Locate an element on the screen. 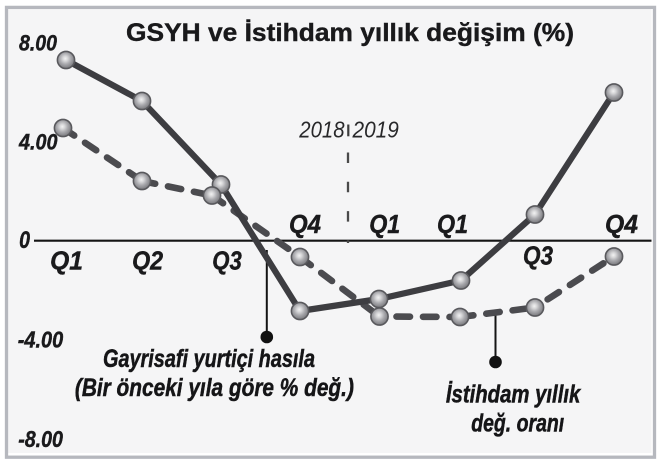  svg-text: değ. oranı is located at coordinates (517, 424).